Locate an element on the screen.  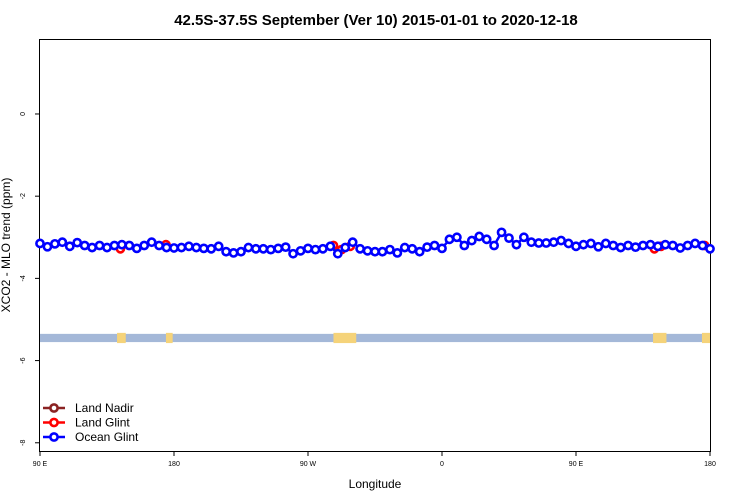
y-axis: 0 -2 -4 -6 -8 is located at coordinates (30, 279).